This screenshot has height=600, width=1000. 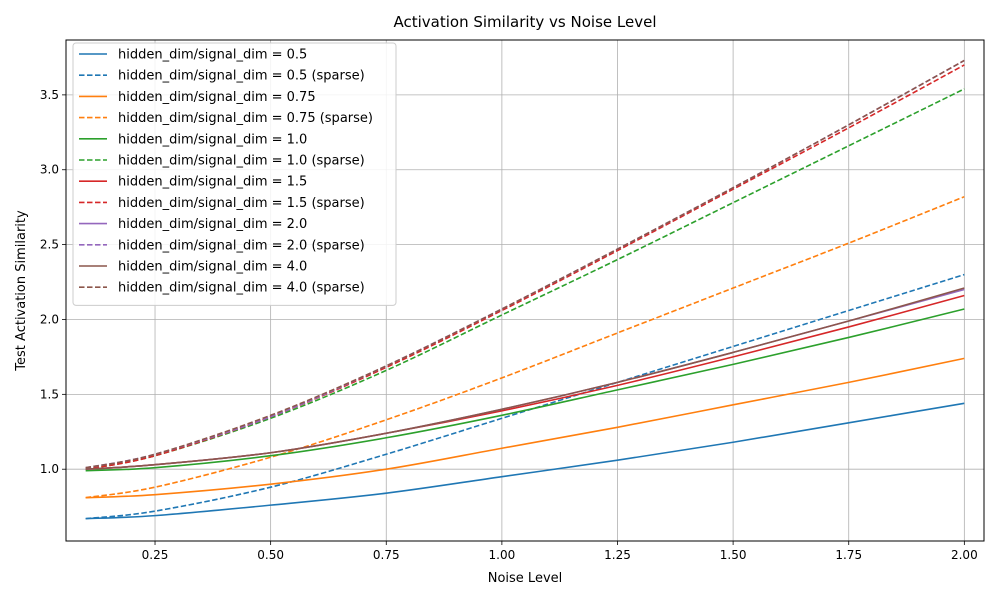 I want to click on legend-label: hidden_dim/signal_dim = 1.5, so click(x=212, y=182).